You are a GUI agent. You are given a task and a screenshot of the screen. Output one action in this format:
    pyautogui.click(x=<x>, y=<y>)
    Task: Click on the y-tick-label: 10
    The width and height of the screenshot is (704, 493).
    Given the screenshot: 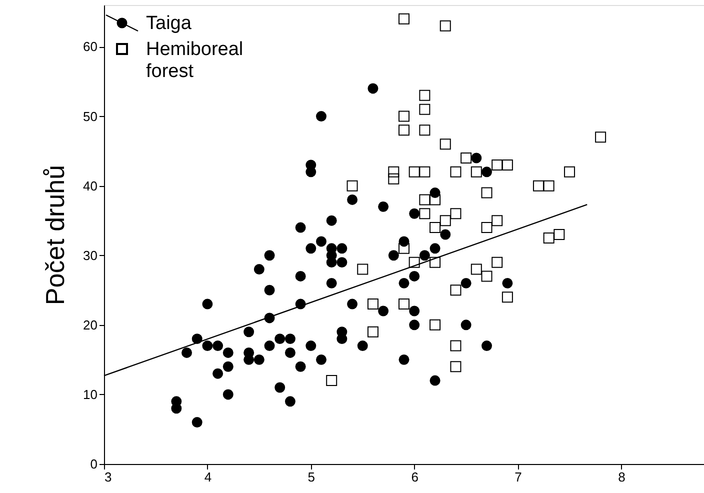 What is the action you would take?
    pyautogui.click(x=90, y=394)
    